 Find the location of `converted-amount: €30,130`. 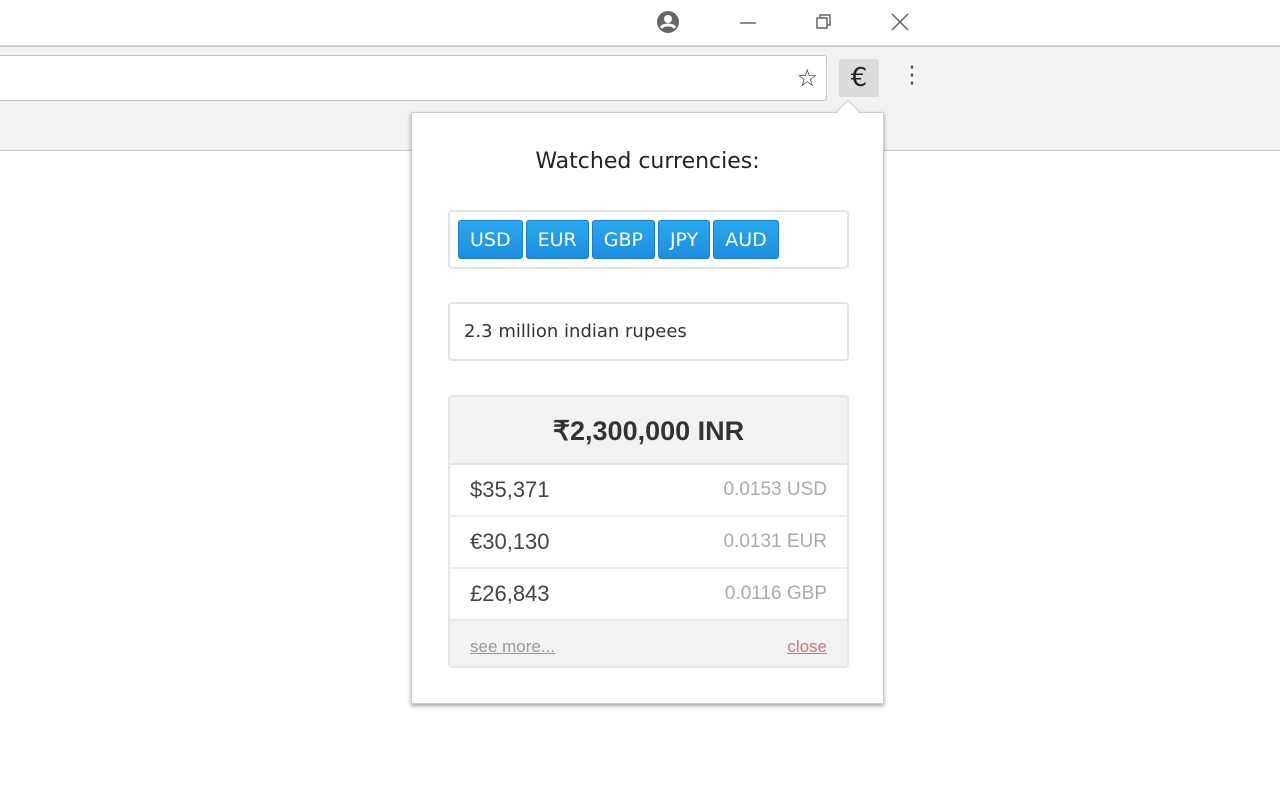

converted-amount: €30,130 is located at coordinates (510, 541).